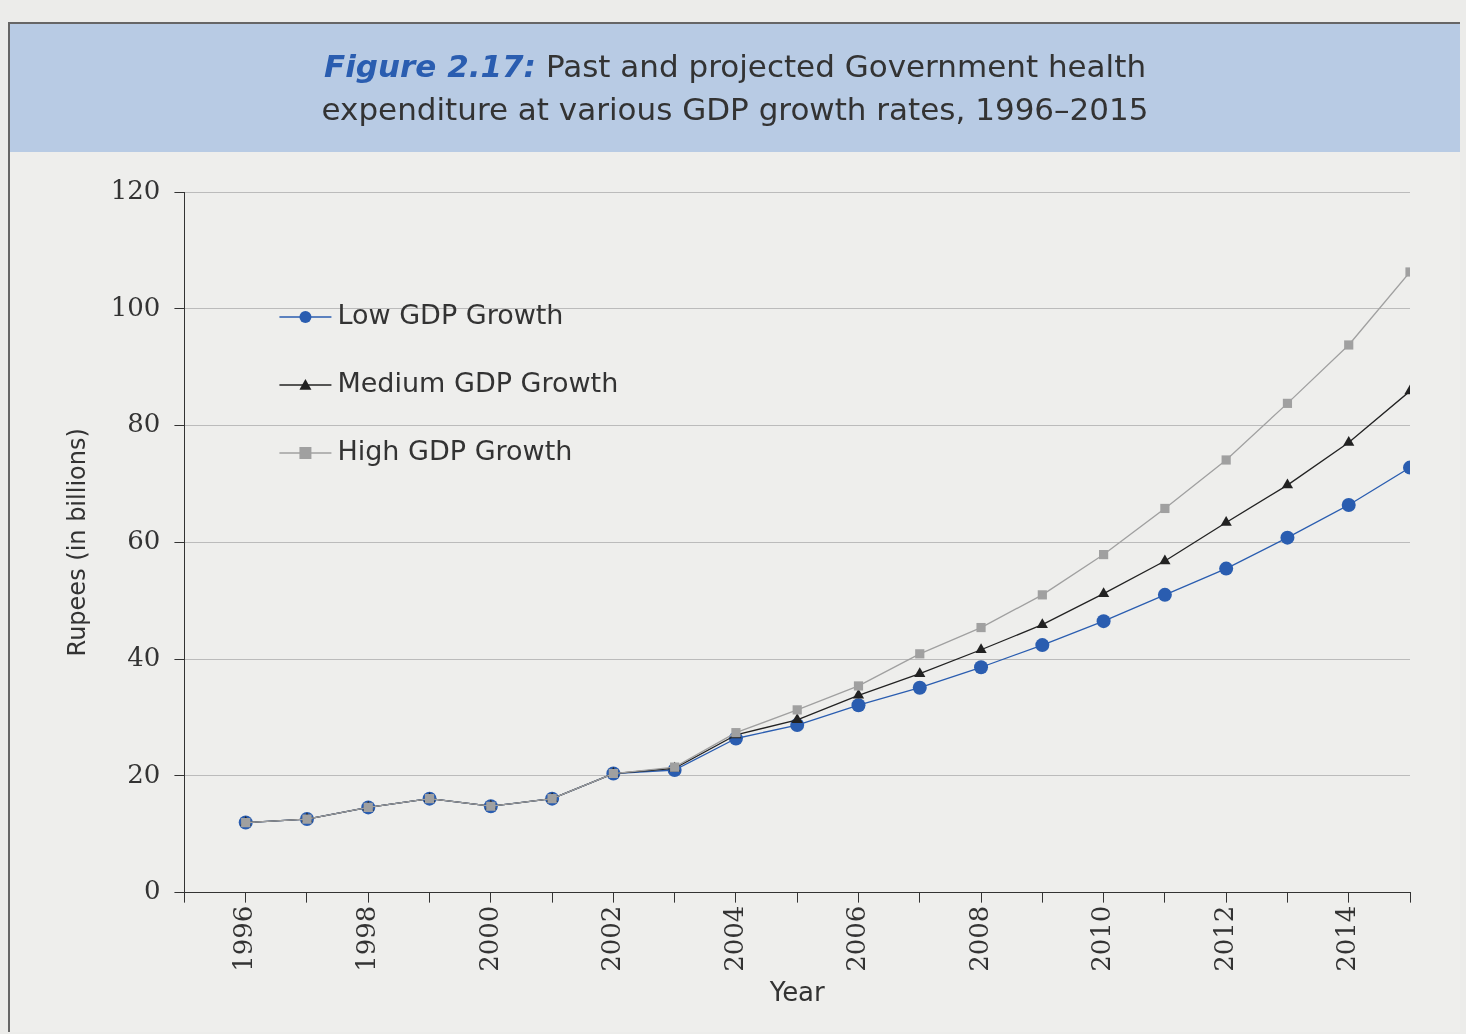  I want to click on y-tick-label: 0, so click(152, 890).